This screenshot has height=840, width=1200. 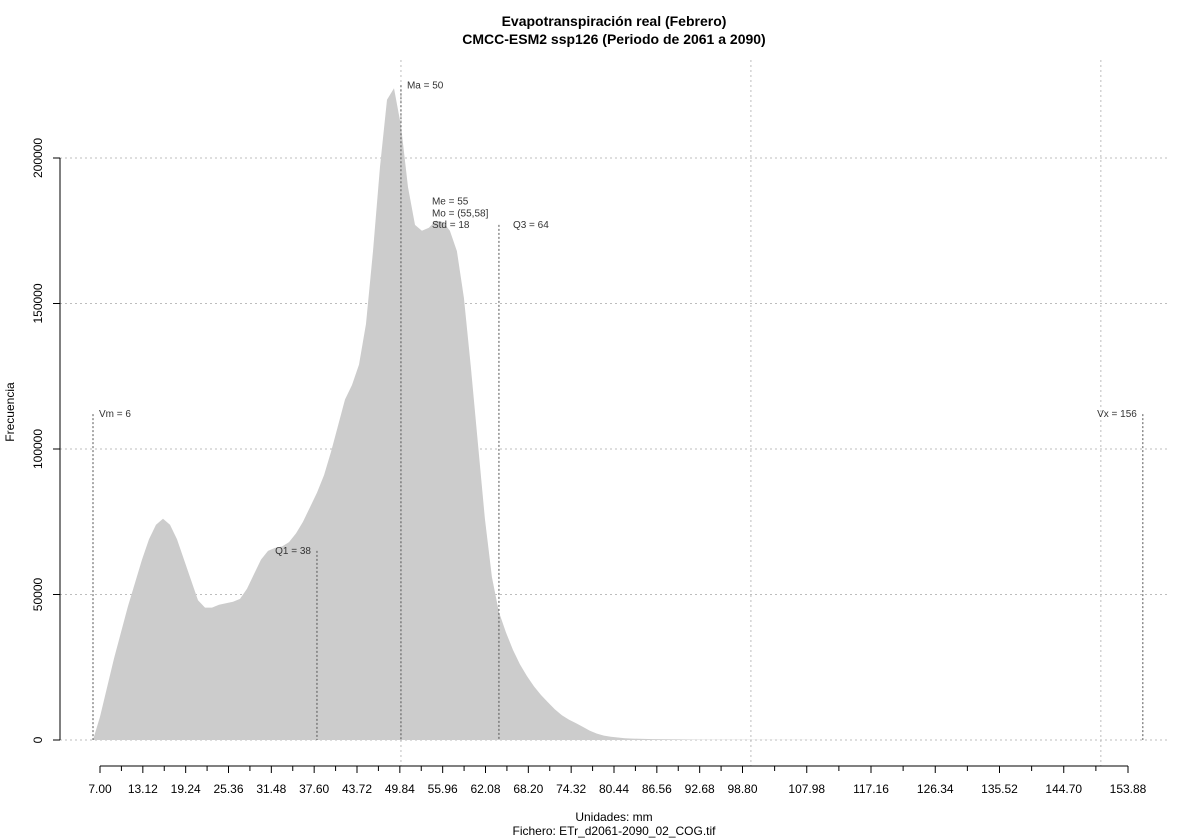 What do you see at coordinates (38, 594) in the screenshot?
I see `y-tick-label: 50000` at bounding box center [38, 594].